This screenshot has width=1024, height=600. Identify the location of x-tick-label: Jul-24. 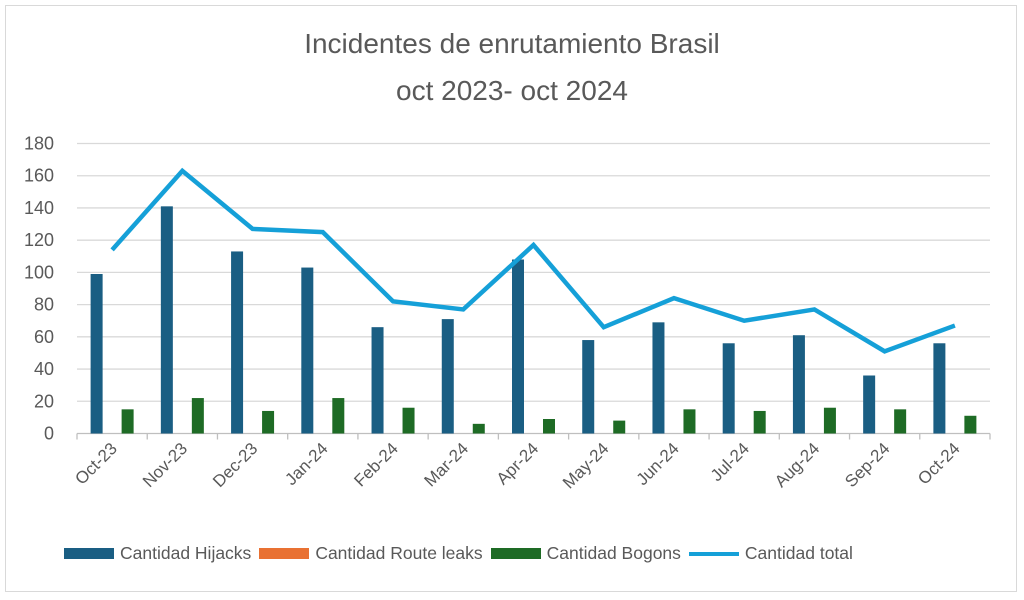
(730, 462).